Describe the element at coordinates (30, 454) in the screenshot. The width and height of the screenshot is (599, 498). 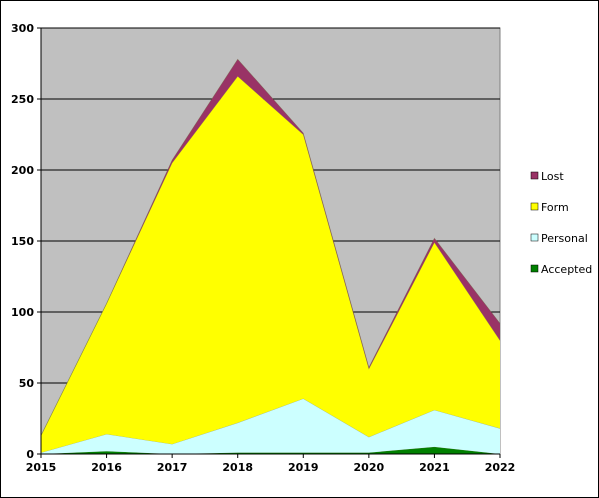
I see `y-tick-label: 0` at that location.